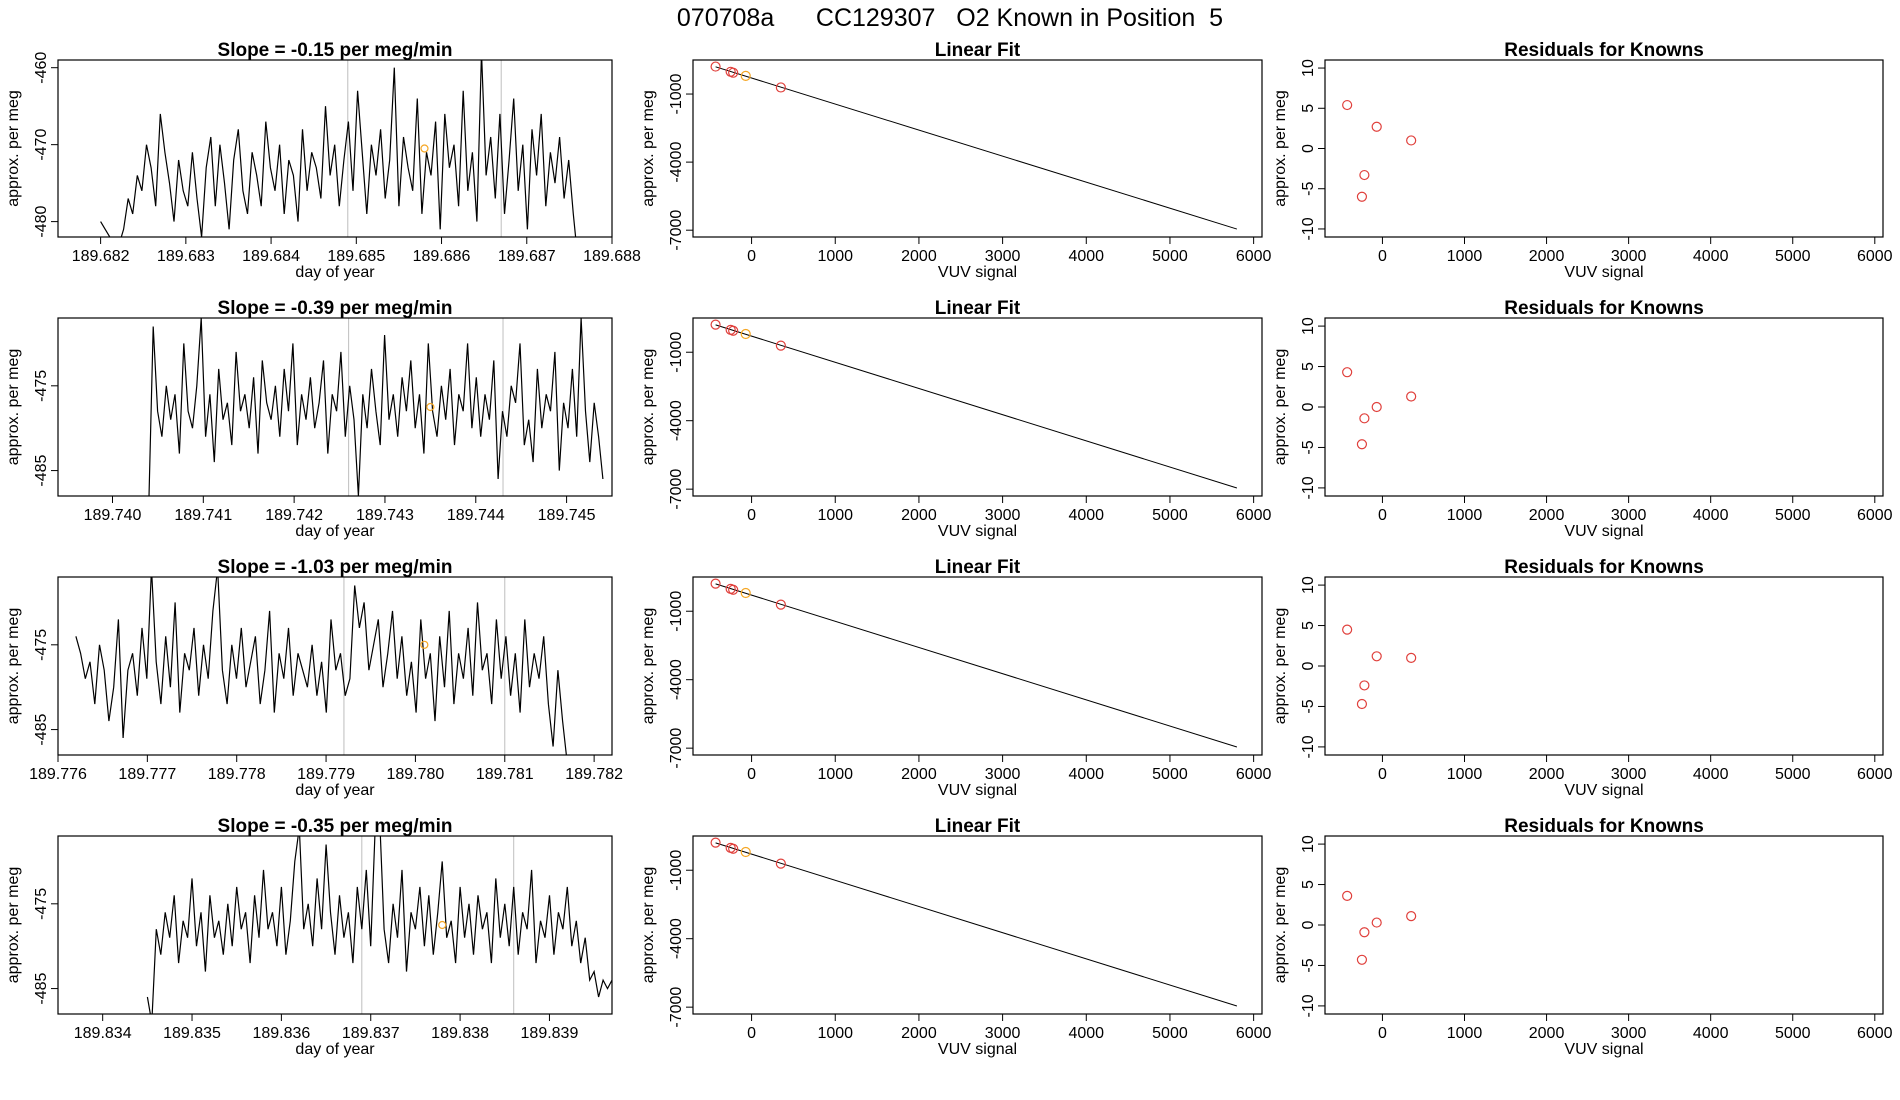  What do you see at coordinates (335, 50) in the screenshot?
I see `panel-title: Slope = -0.15 per meg/min` at bounding box center [335, 50].